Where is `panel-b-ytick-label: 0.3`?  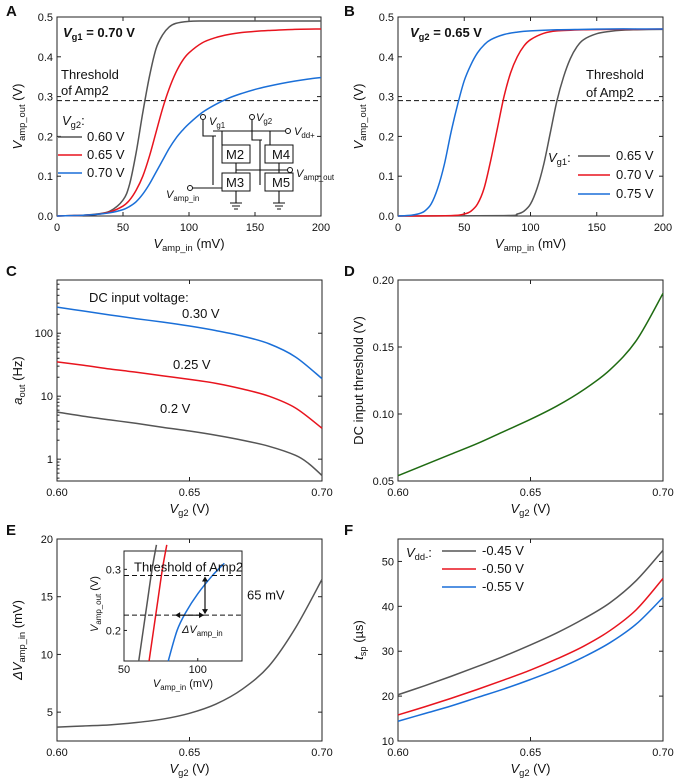 panel-b-ytick-label: 0.3 is located at coordinates (386, 98).